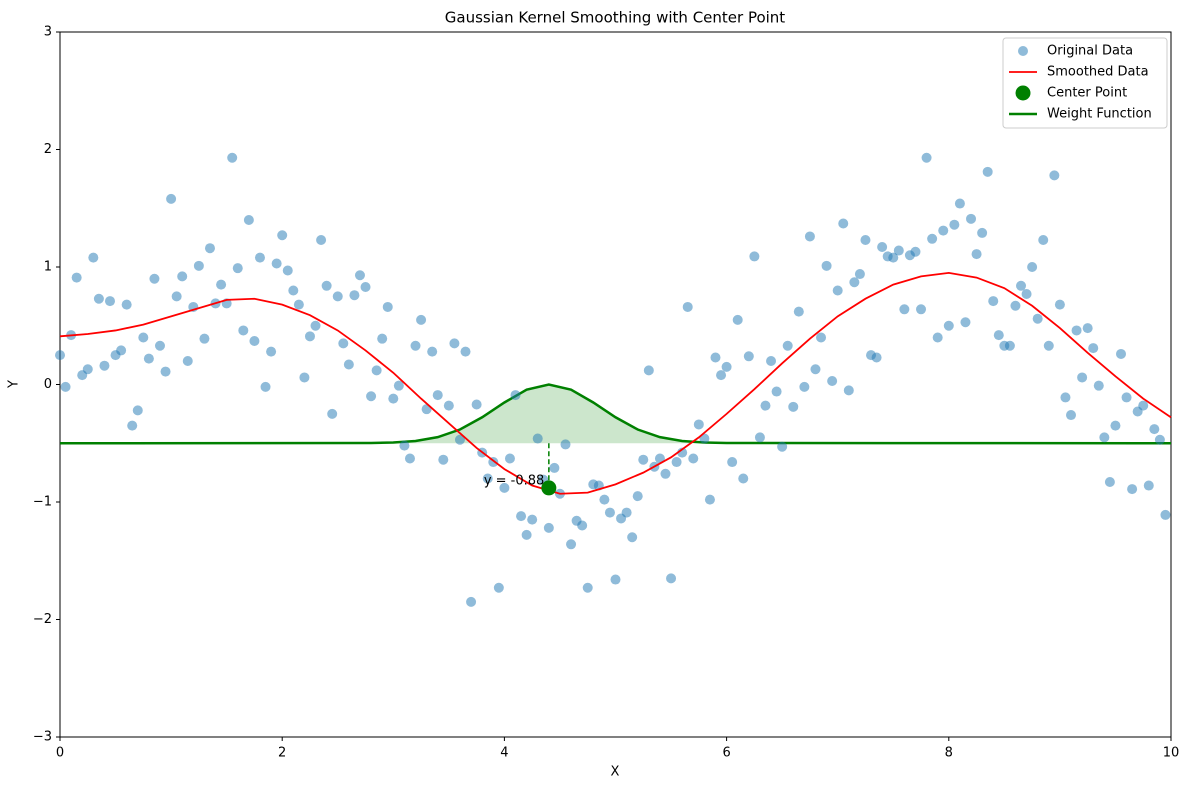 This screenshot has width=1189, height=790. I want to click on y-tick-label: −3, so click(42, 737).